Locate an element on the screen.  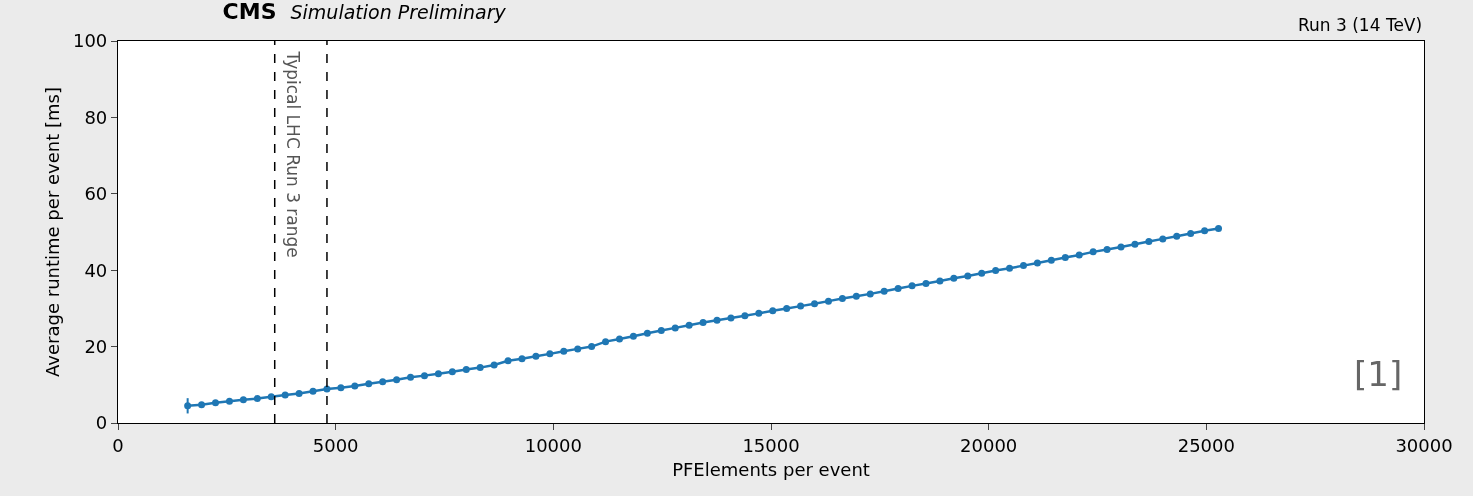
y-tick-label: 80 is located at coordinates (96, 117).